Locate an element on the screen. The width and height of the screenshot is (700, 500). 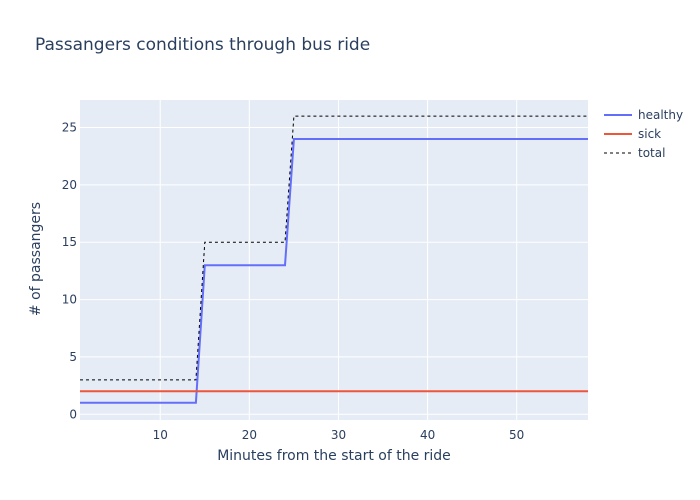
x-tick-label: 30 is located at coordinates (338, 435).